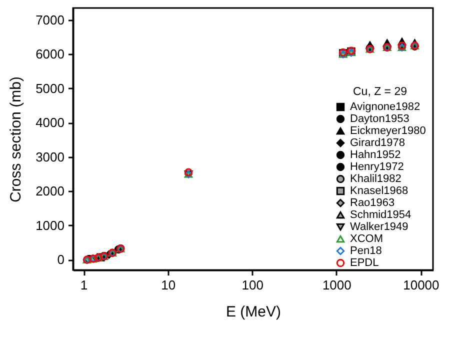  Describe the element at coordinates (337, 285) in the screenshot. I see `x-tick-label: 1000` at that location.